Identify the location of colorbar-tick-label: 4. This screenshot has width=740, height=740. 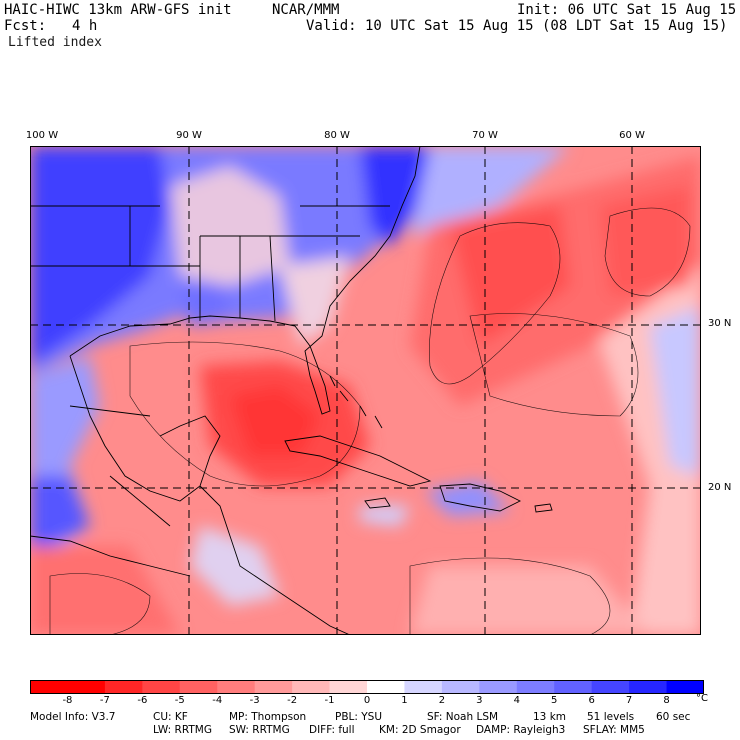
(516, 700).